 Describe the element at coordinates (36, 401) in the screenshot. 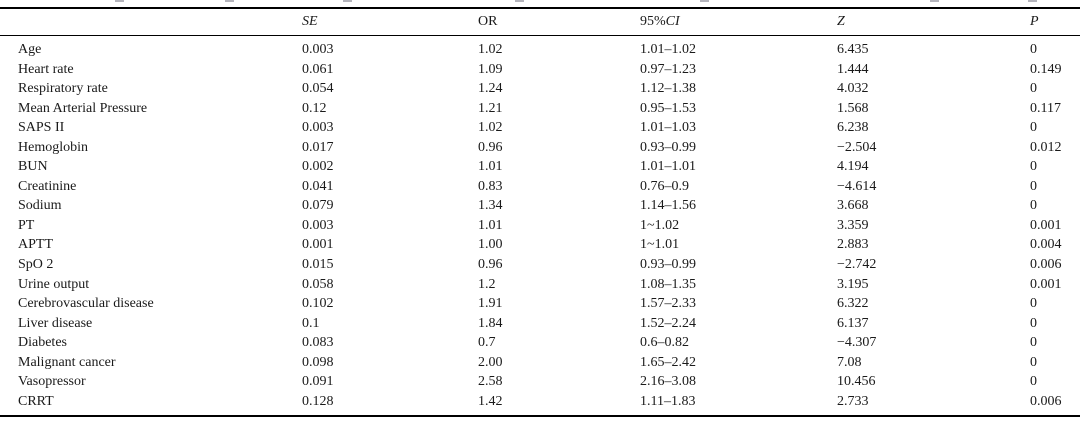

I see `cell-variable: CRRT` at that location.